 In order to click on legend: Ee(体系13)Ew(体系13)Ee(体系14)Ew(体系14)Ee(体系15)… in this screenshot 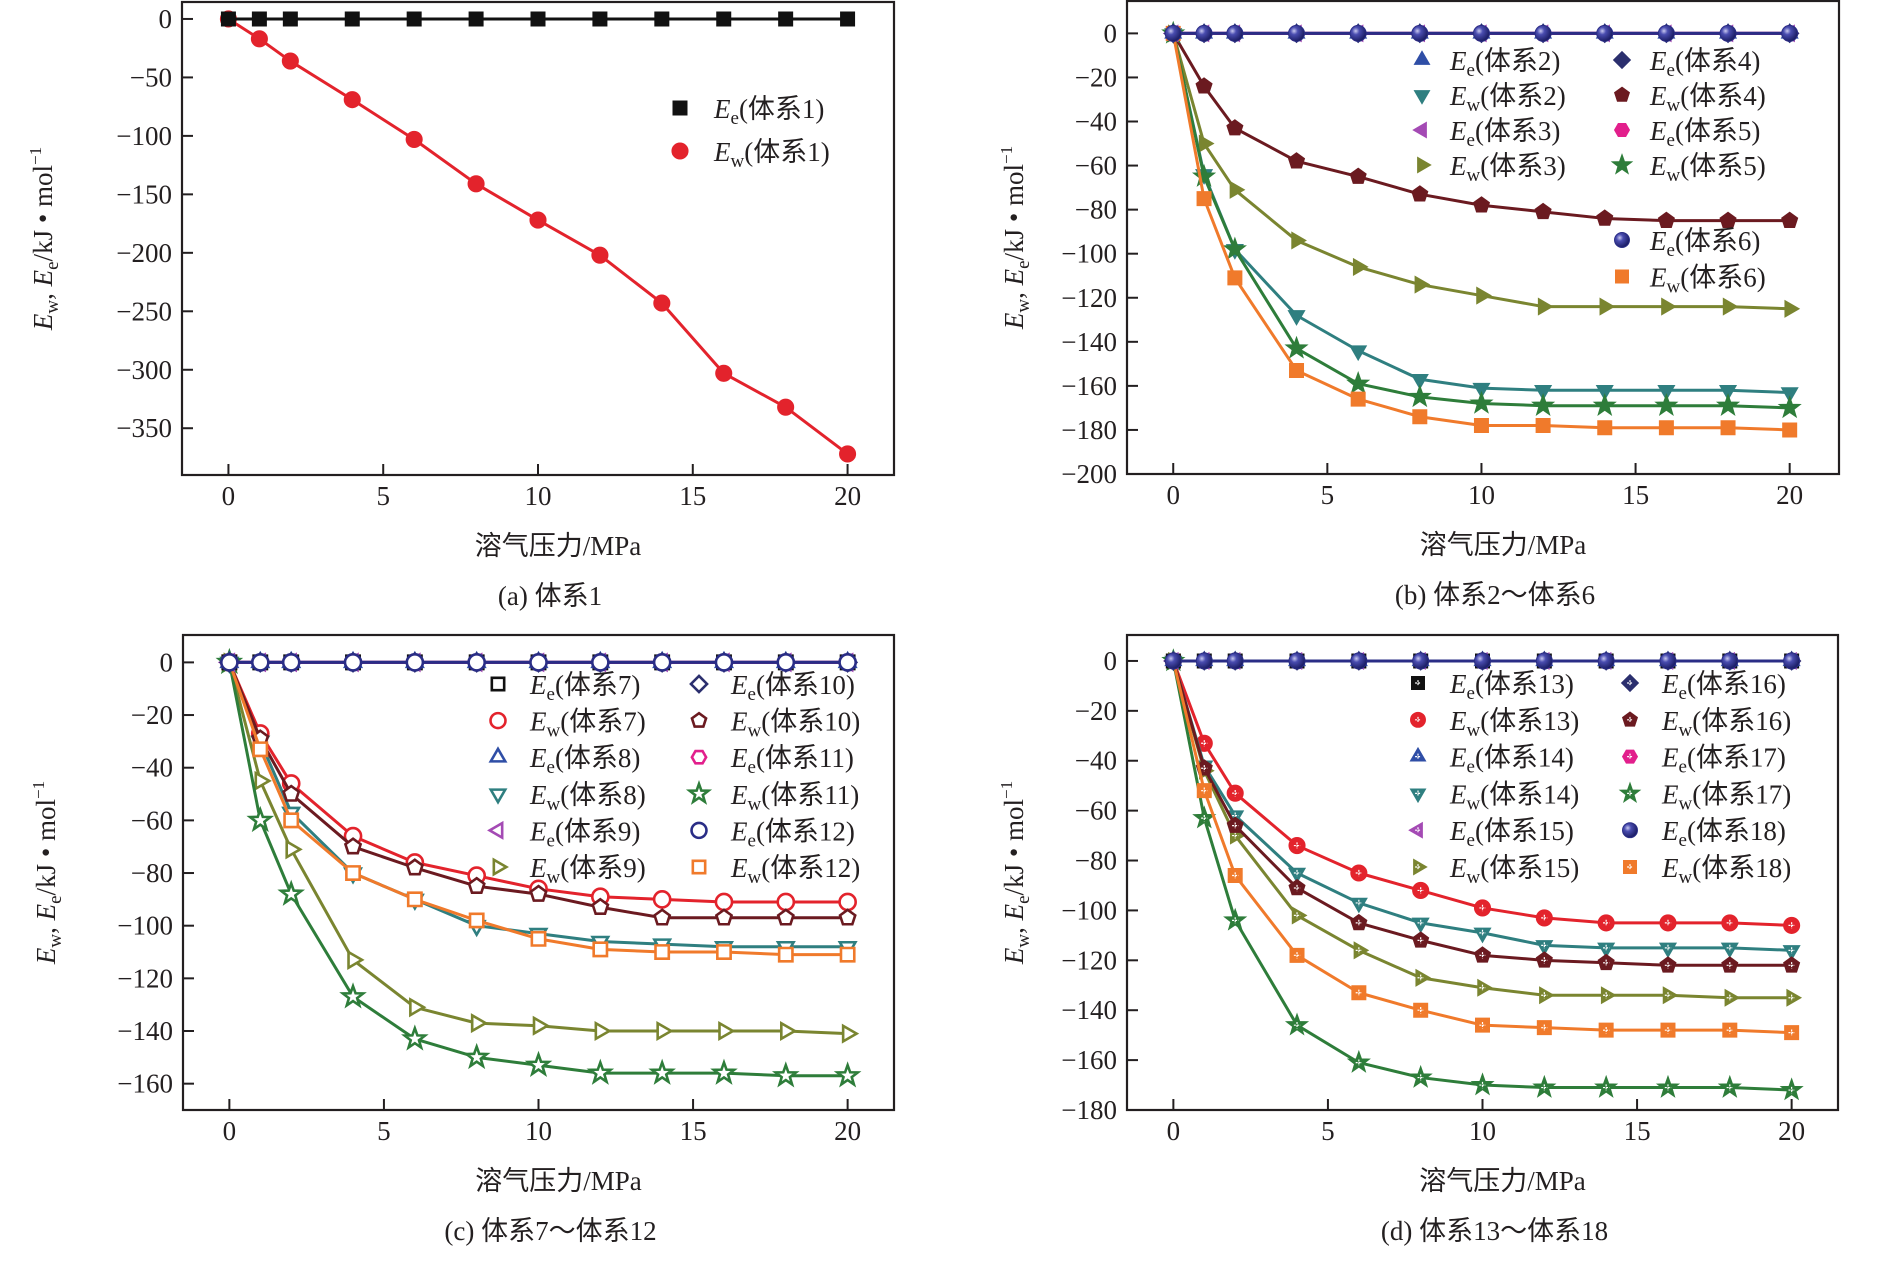, I will do `click(1599, 778)`.